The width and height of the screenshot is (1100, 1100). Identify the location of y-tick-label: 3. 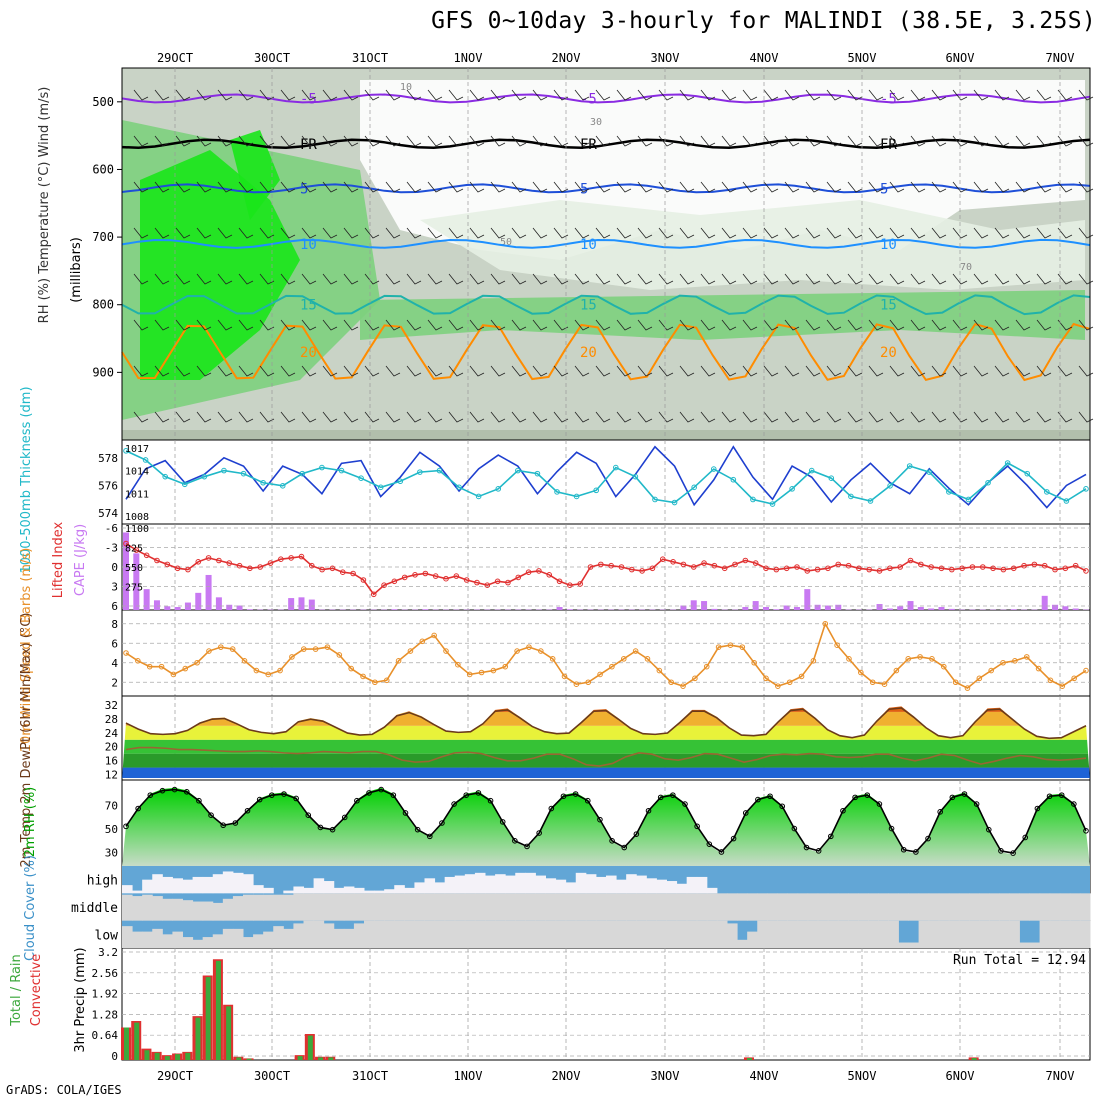
(114, 587).